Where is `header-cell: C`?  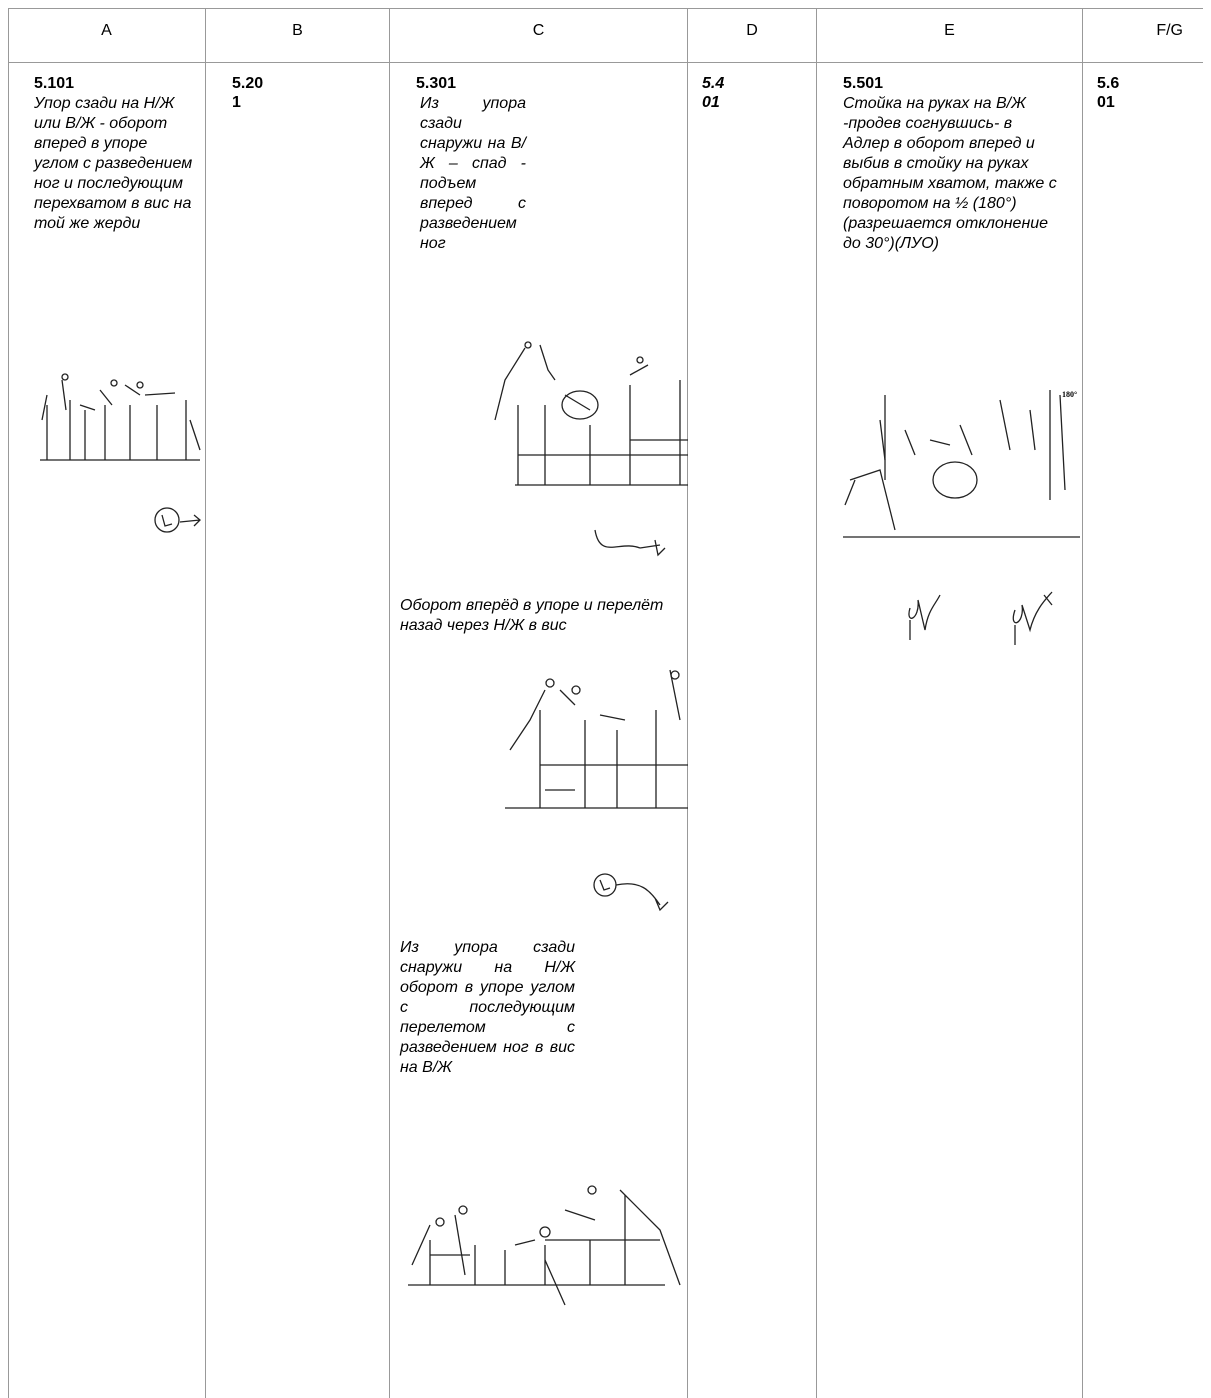 header-cell: C is located at coordinates (539, 35).